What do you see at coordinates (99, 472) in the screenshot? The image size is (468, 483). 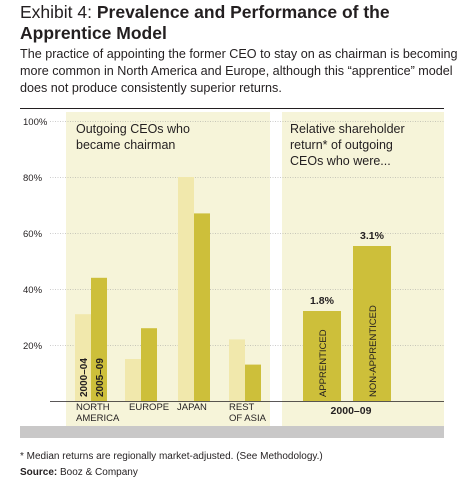 I see `source-text: Booz & Company` at bounding box center [99, 472].